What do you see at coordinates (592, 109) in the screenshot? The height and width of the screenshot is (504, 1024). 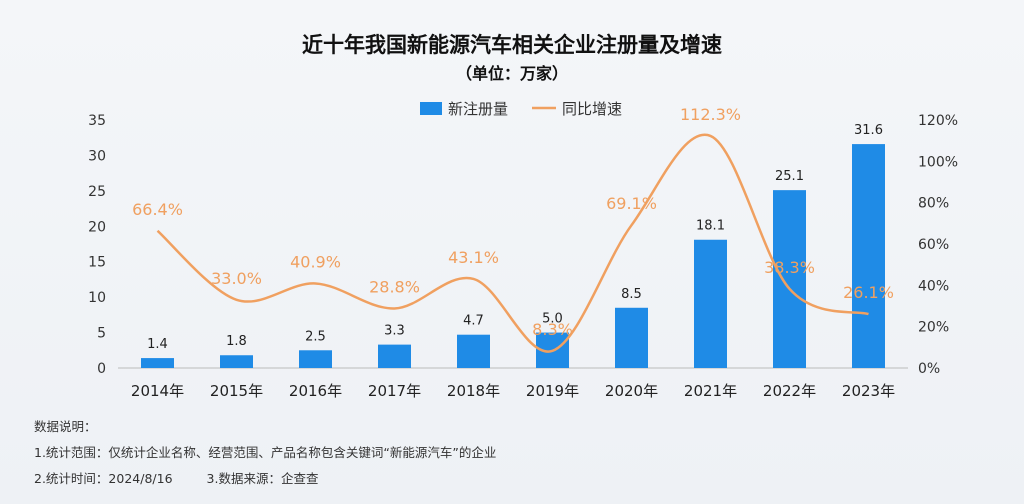 I see `legend-line-label: 同比增速` at bounding box center [592, 109].